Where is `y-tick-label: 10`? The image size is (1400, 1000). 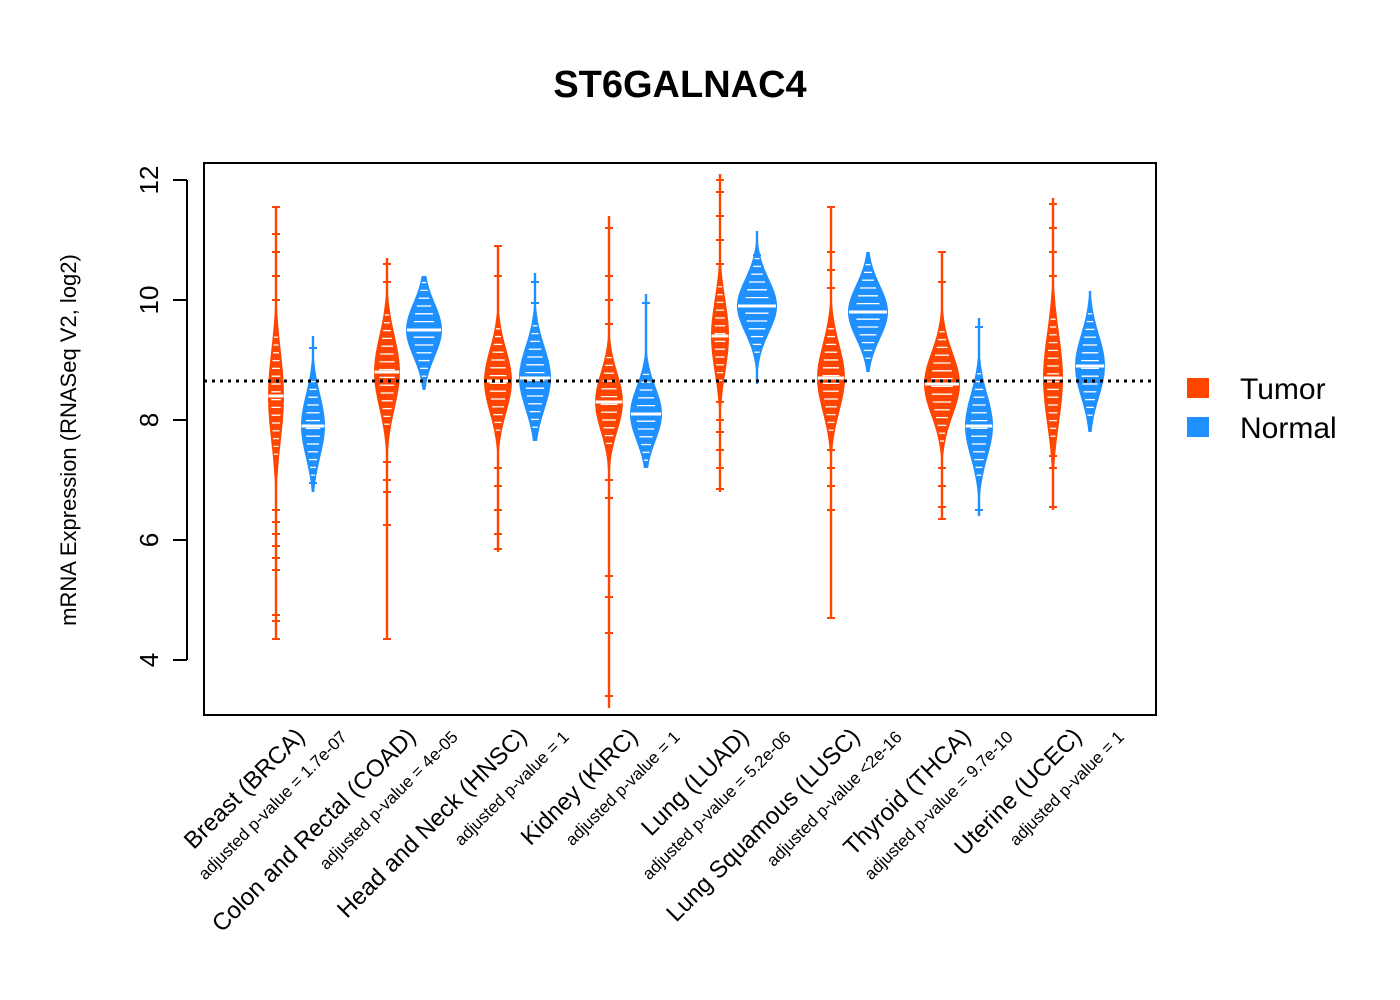 y-tick-label: 10 is located at coordinates (149, 300).